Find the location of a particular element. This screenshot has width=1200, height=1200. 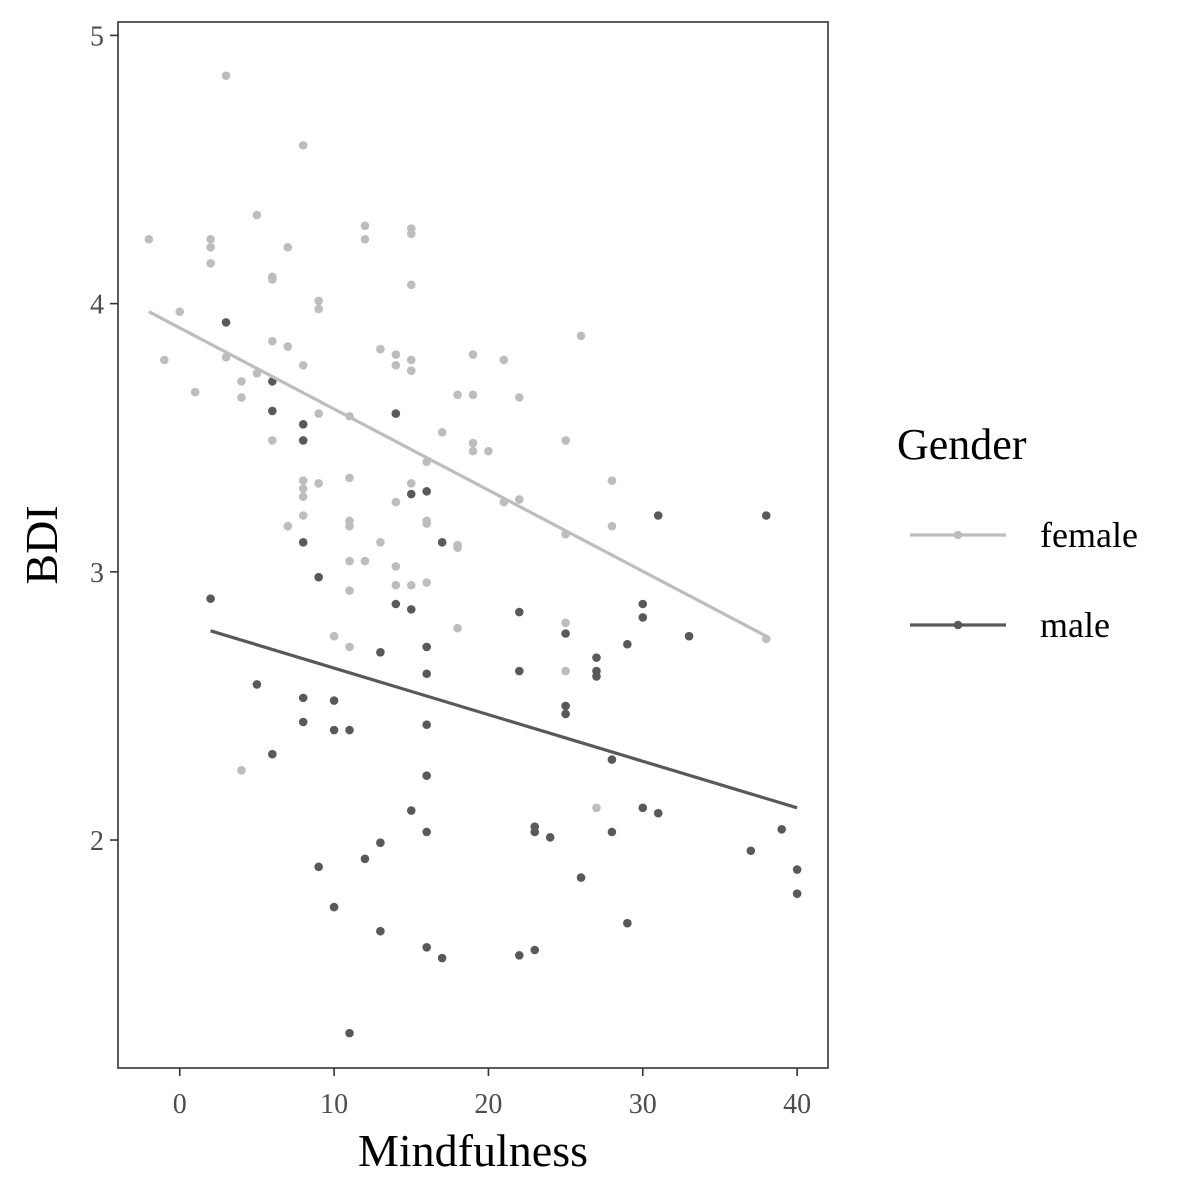

x-axis: 0 10 20 30 40 is located at coordinates (492, 1094).